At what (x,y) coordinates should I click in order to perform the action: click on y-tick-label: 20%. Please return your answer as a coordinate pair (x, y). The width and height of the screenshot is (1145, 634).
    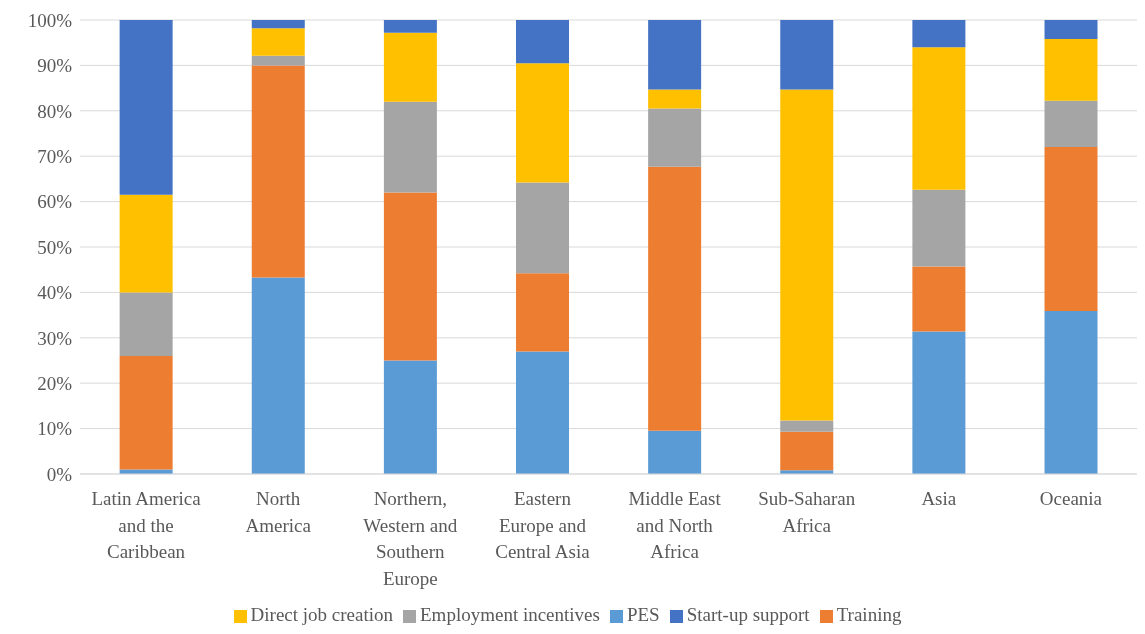
    Looking at the image, I should click on (55, 383).